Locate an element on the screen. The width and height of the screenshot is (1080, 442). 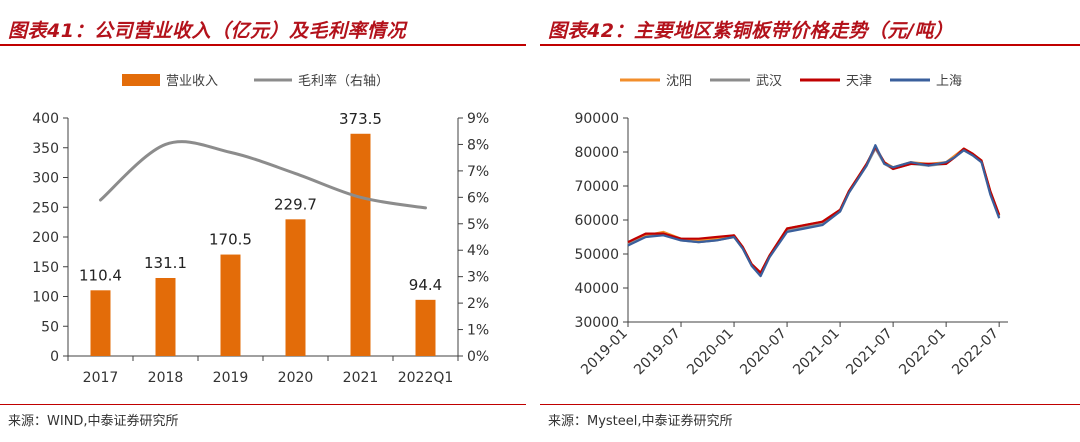
x-tick-label: 2021-07 is located at coordinates (869, 352).